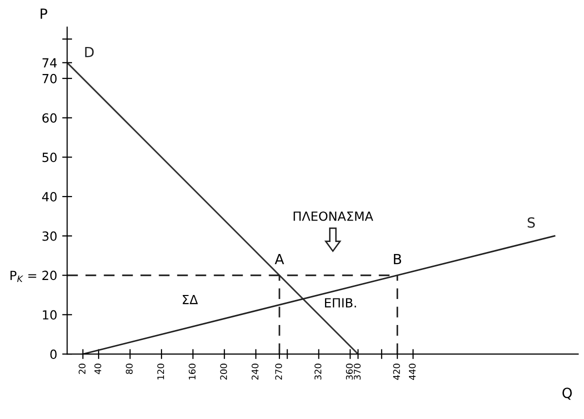 The width and height of the screenshot is (584, 419). What do you see at coordinates (278, 372) in the screenshot?
I see `x-tick-label: 270` at bounding box center [278, 372].